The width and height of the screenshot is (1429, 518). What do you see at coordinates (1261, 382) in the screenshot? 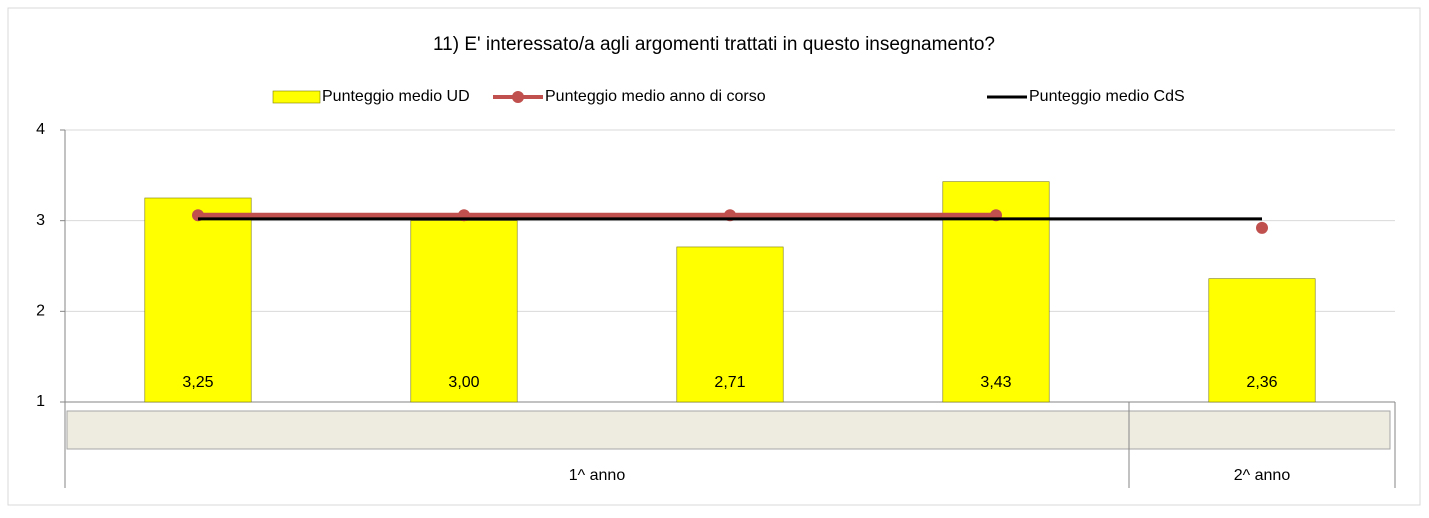
I see `data-label: 2,36` at bounding box center [1261, 382].